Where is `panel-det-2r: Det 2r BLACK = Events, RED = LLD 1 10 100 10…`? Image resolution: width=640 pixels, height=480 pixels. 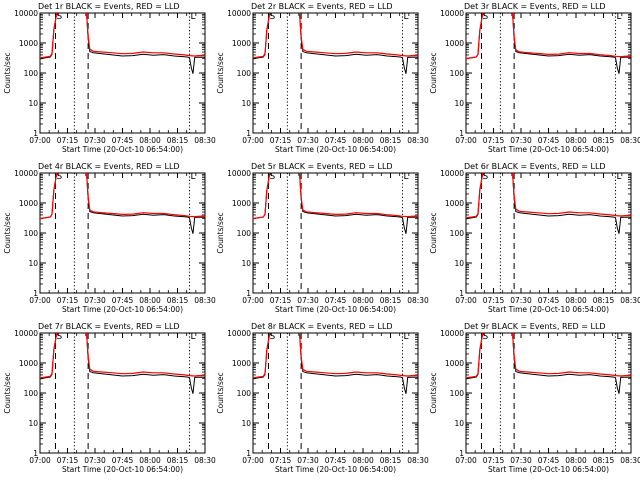
panel-det-2r: Det 2r BLACK = Events, RED = LLD 1 10 100 10… is located at coordinates (321, 80).